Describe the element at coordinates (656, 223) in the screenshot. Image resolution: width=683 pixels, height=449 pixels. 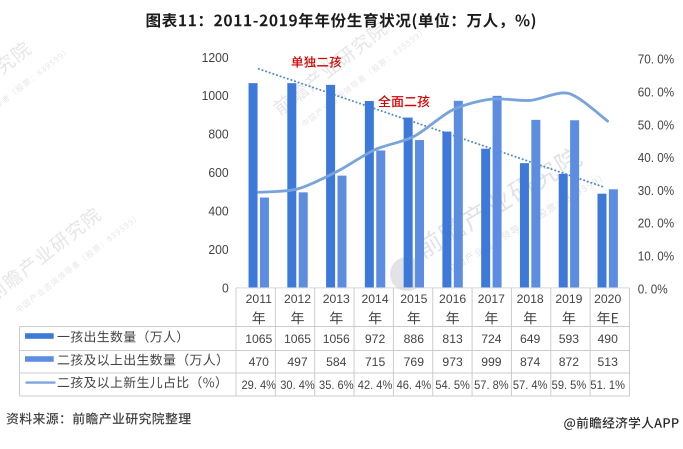
I see `svg-text: 20. 0%` at that location.